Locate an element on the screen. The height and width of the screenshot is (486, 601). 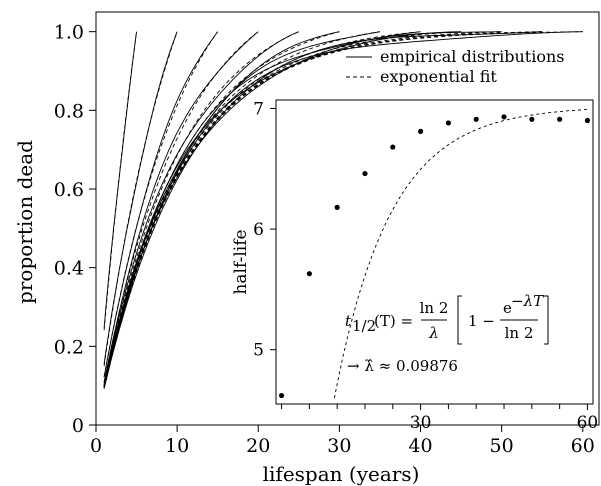
x-tick-label: 60 is located at coordinates (583, 446).